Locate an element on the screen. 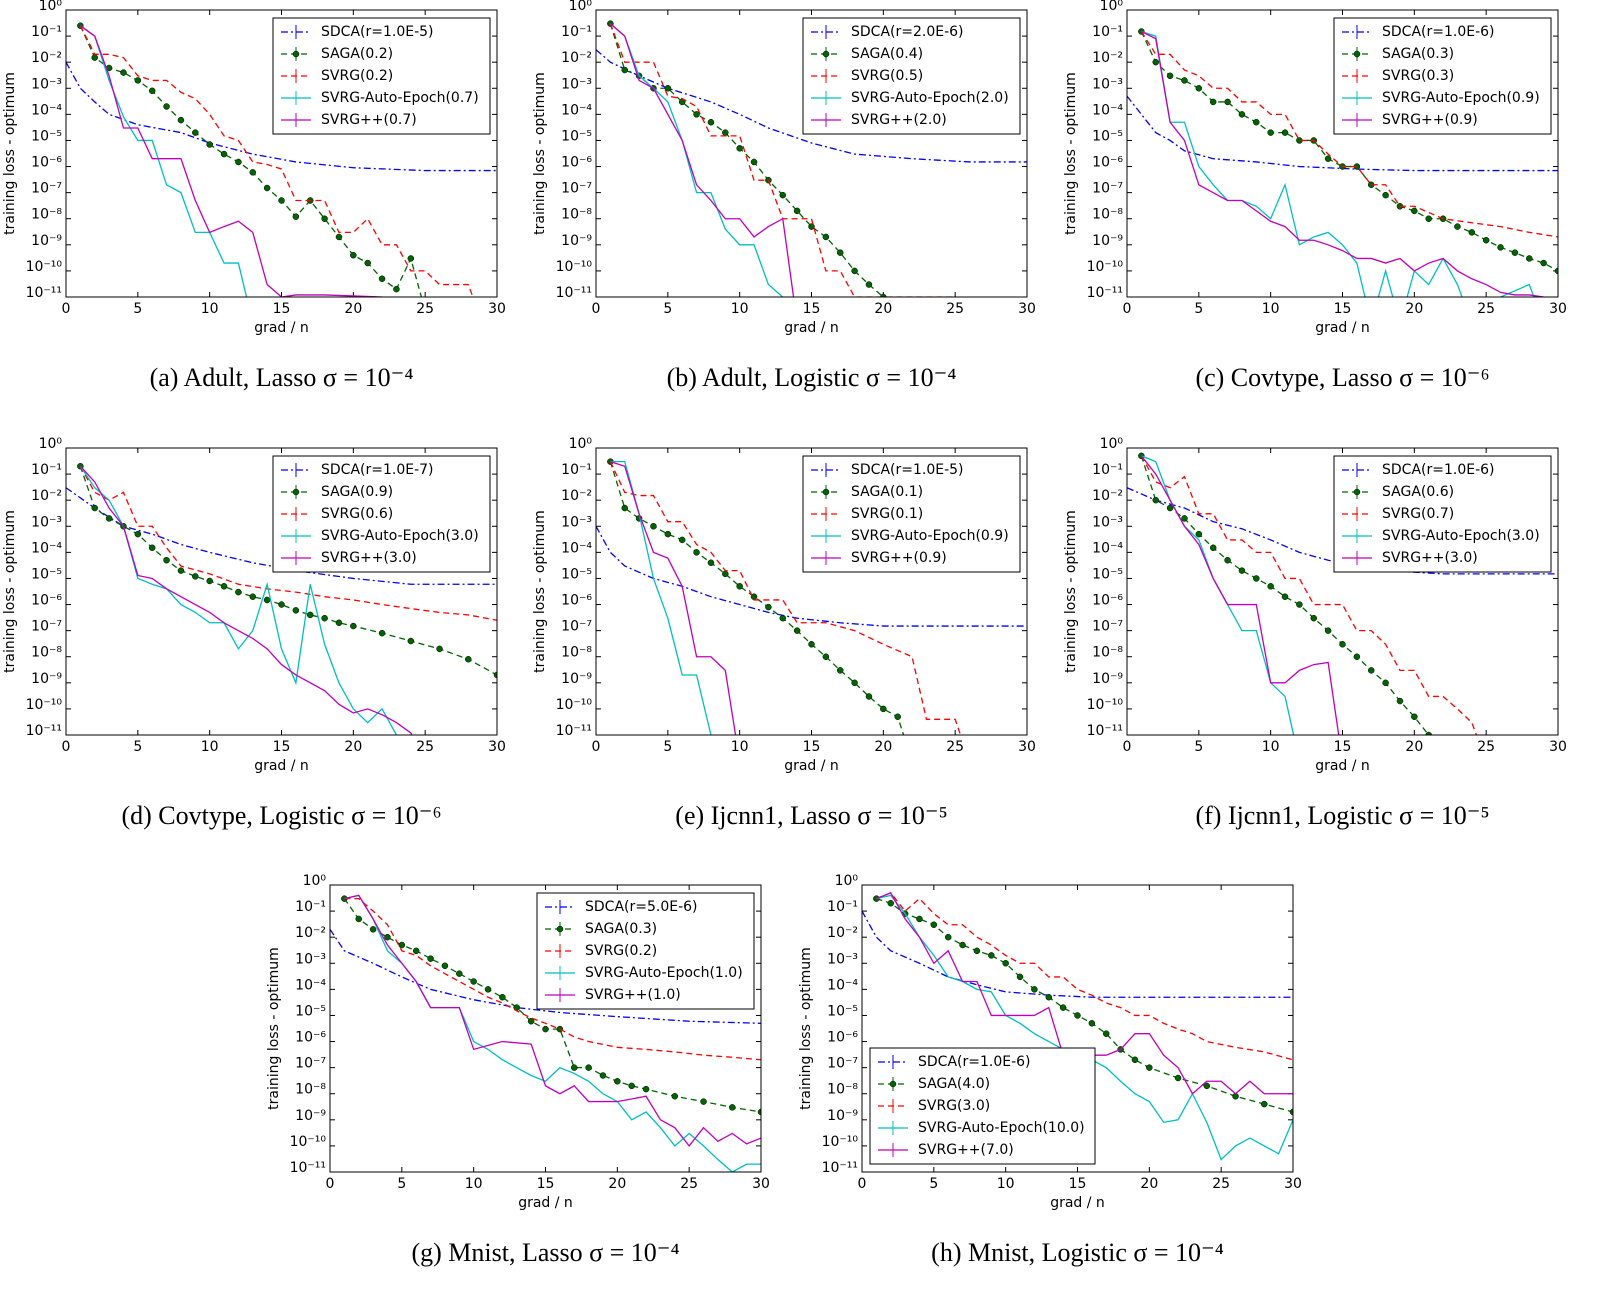 This screenshot has width=1600, height=1302. legend-label: SVRG(0.3) is located at coordinates (1418, 76).